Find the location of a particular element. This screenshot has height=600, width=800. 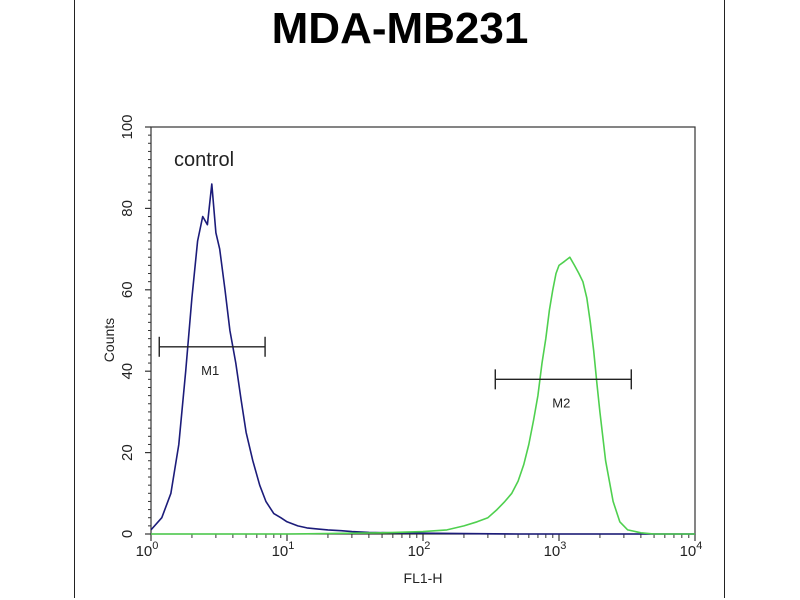

y-tick-label-60: 60 is located at coordinates (127, 289).